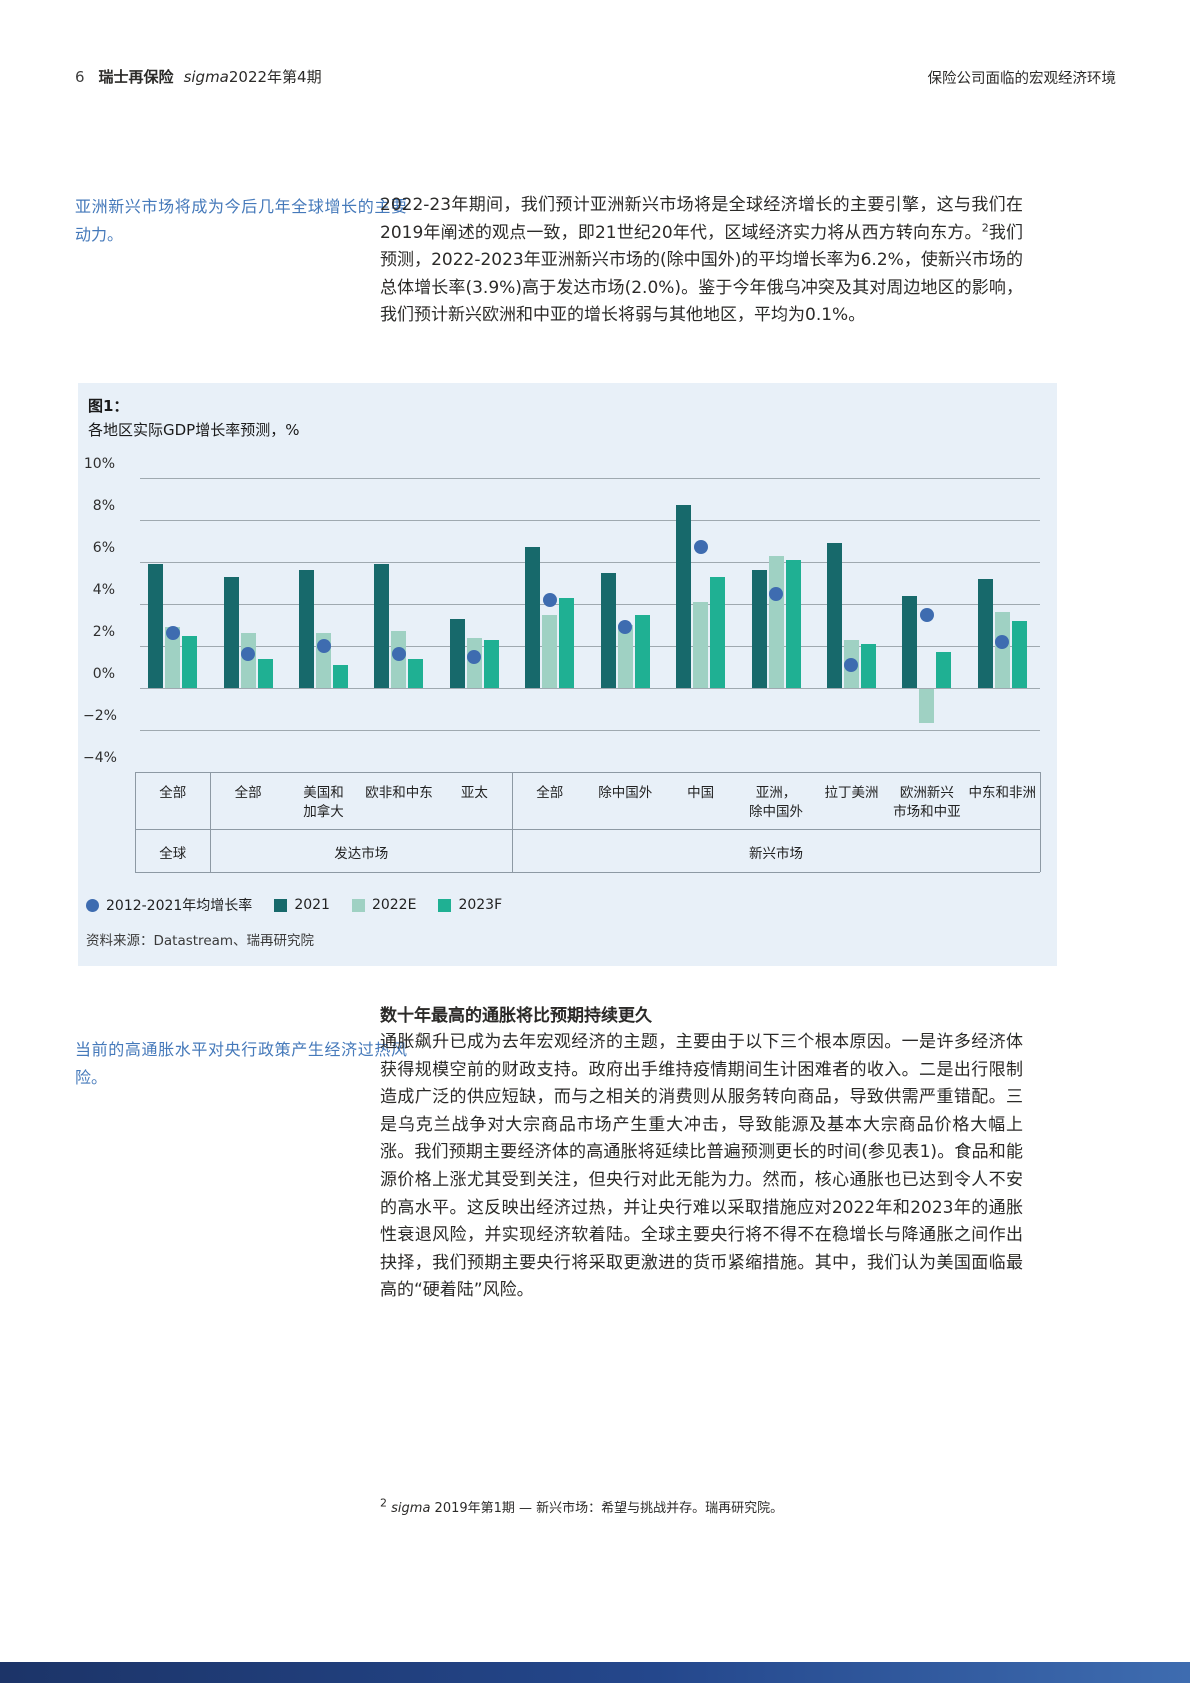 The width and height of the screenshot is (1190, 1683). What do you see at coordinates (985, 633) in the screenshot?
I see `bar-2021-group12` at bounding box center [985, 633].